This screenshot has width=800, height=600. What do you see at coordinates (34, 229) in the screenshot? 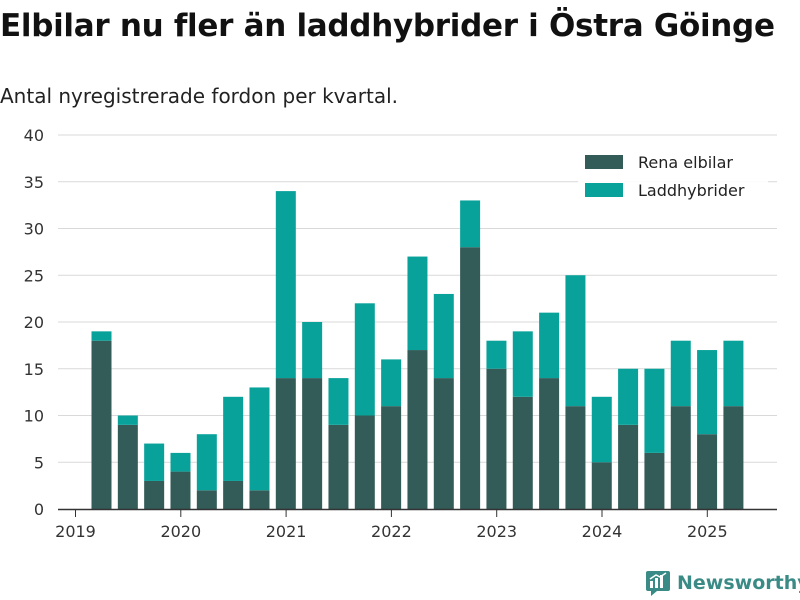
I see `y-tick-label: 30` at bounding box center [34, 229].